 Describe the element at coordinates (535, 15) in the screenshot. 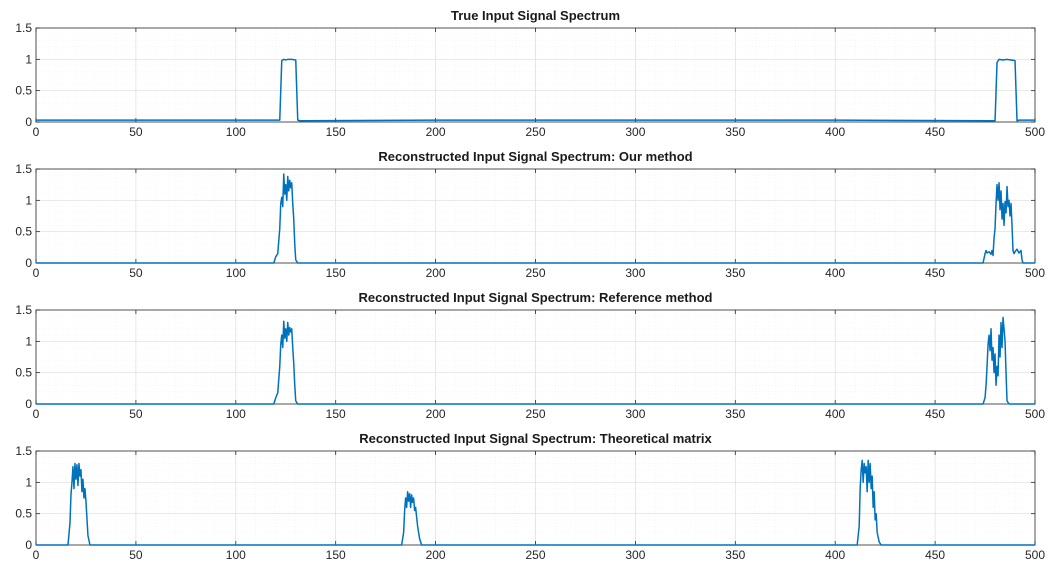

I see `subplot-title: True Input Signal Spectrum` at that location.